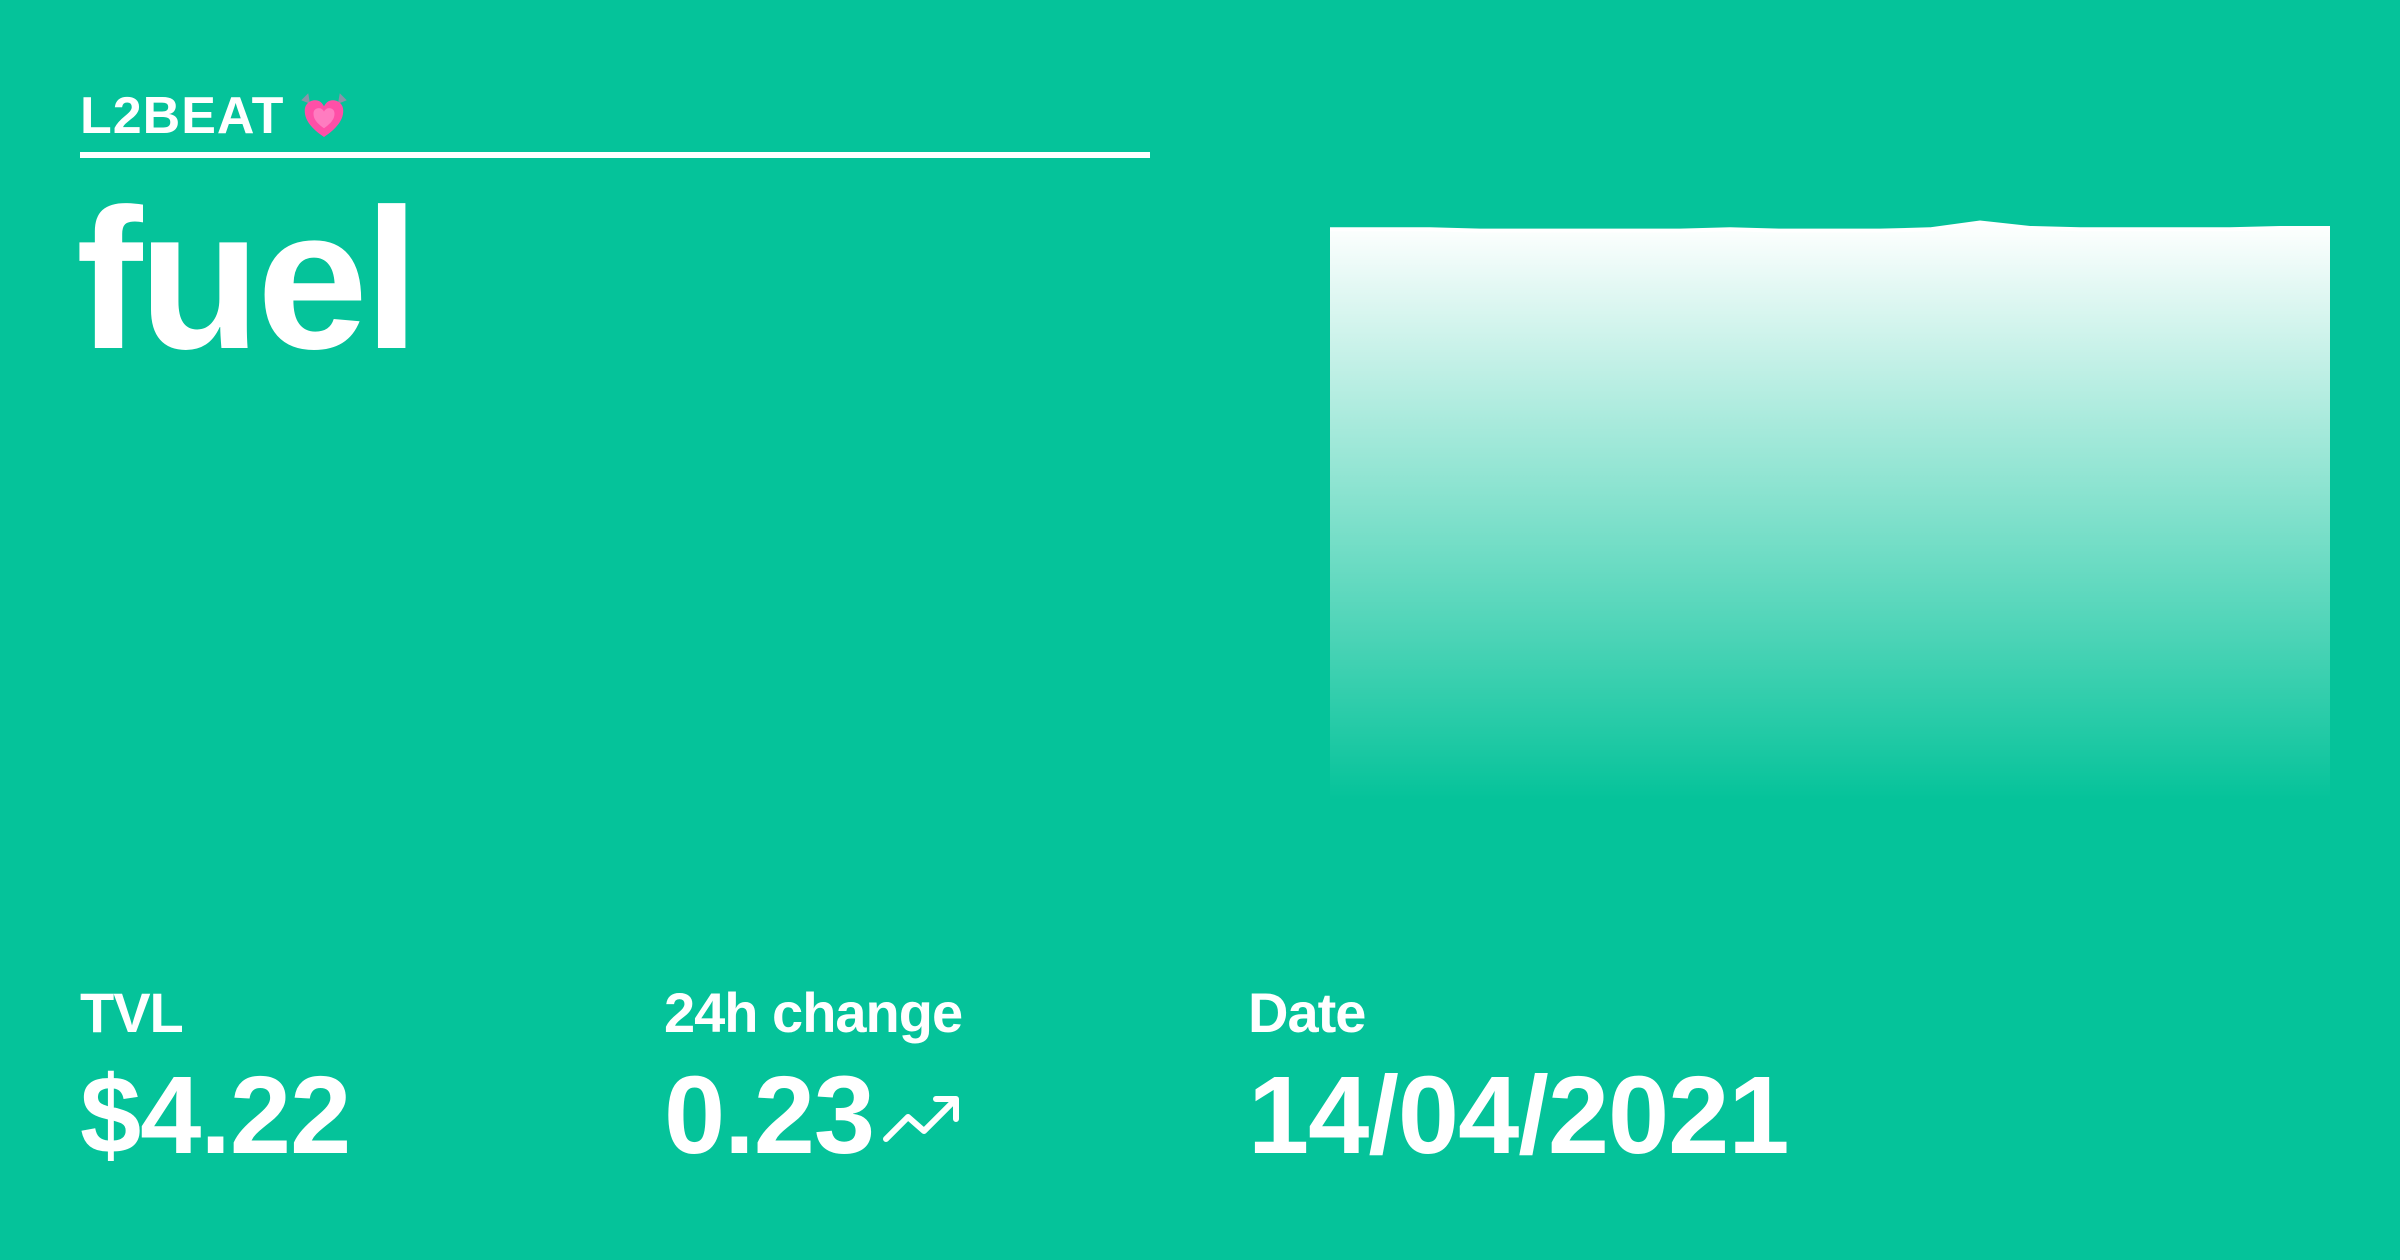 Image resolution: width=2400 pixels, height=1260 pixels. I want to click on date-stat: Date 14/04/2021, so click(1519, 1079).